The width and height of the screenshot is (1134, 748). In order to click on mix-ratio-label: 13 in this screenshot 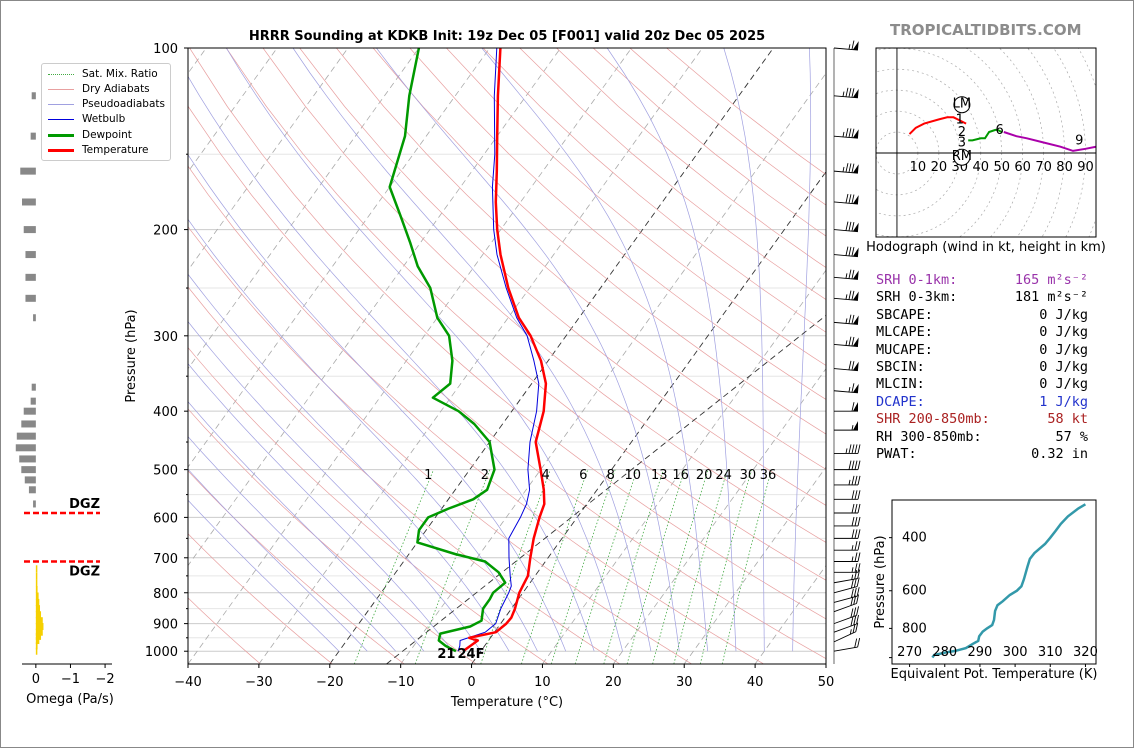, I will do `click(659, 475)`.